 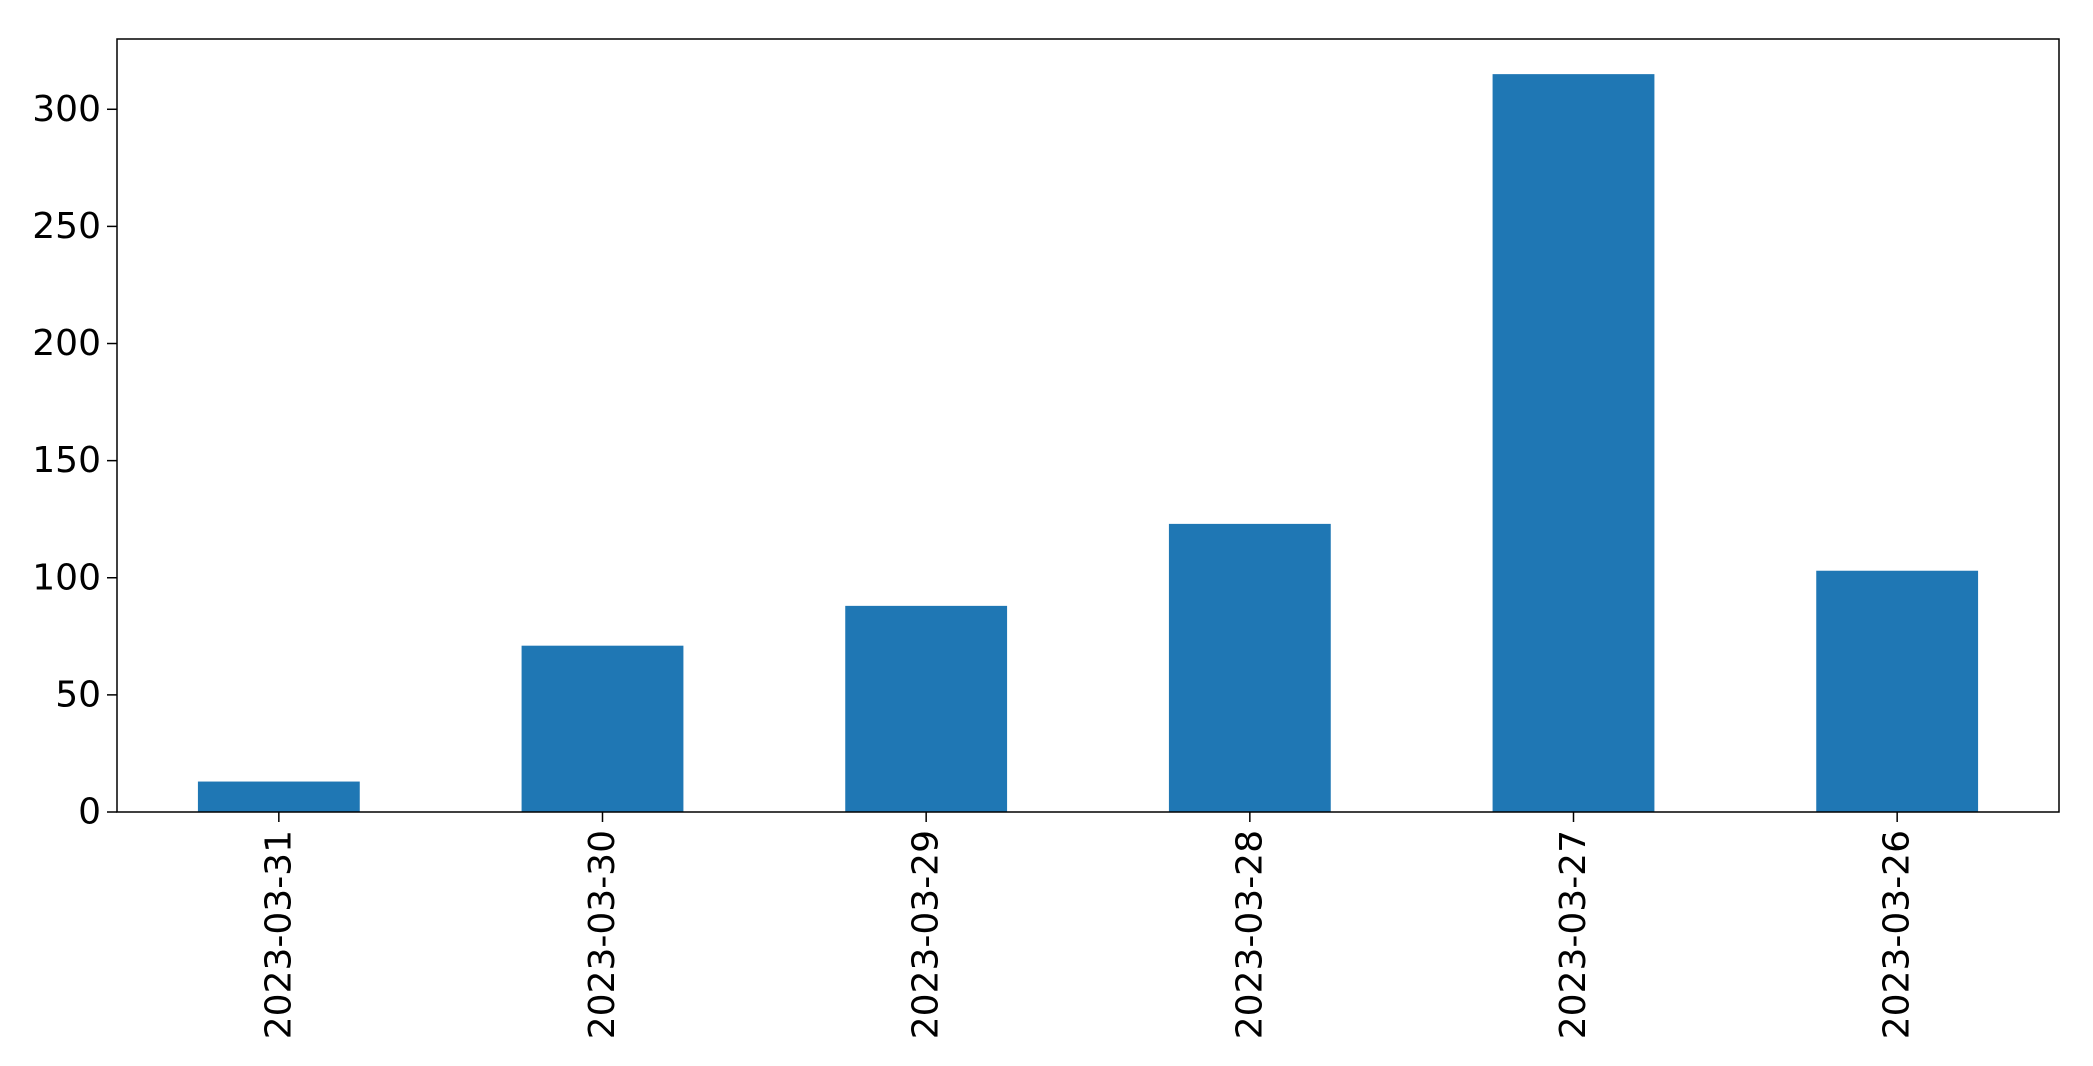 I want to click on x-tick-label: 2023-03-30, so click(x=602, y=934).